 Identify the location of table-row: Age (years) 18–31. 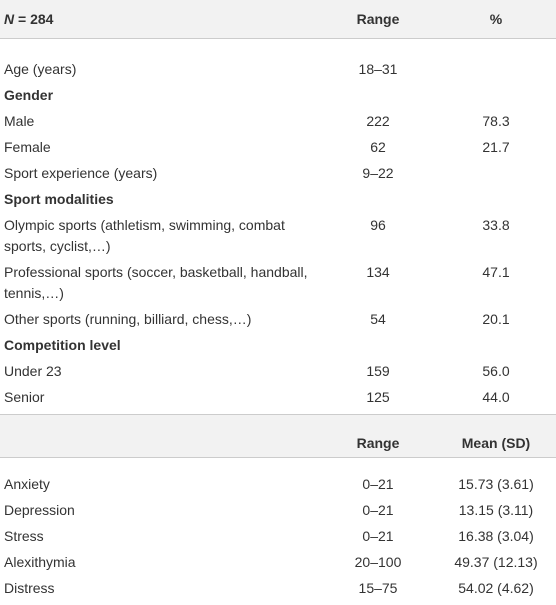
(278, 69).